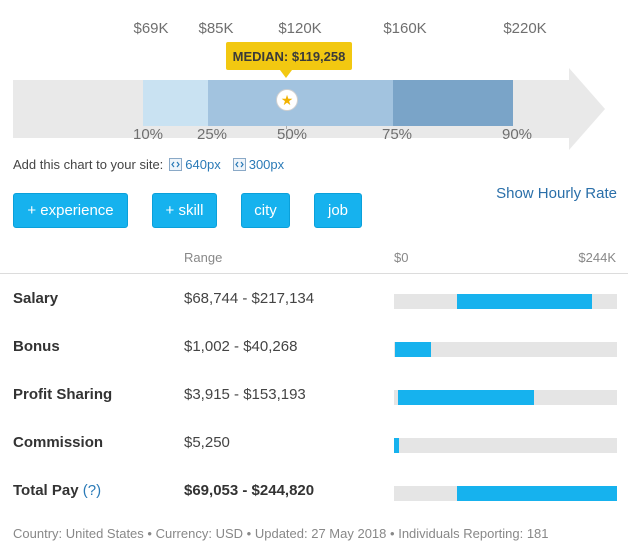  What do you see at coordinates (401, 257) in the screenshot?
I see `scale-min-label: $0` at bounding box center [401, 257].